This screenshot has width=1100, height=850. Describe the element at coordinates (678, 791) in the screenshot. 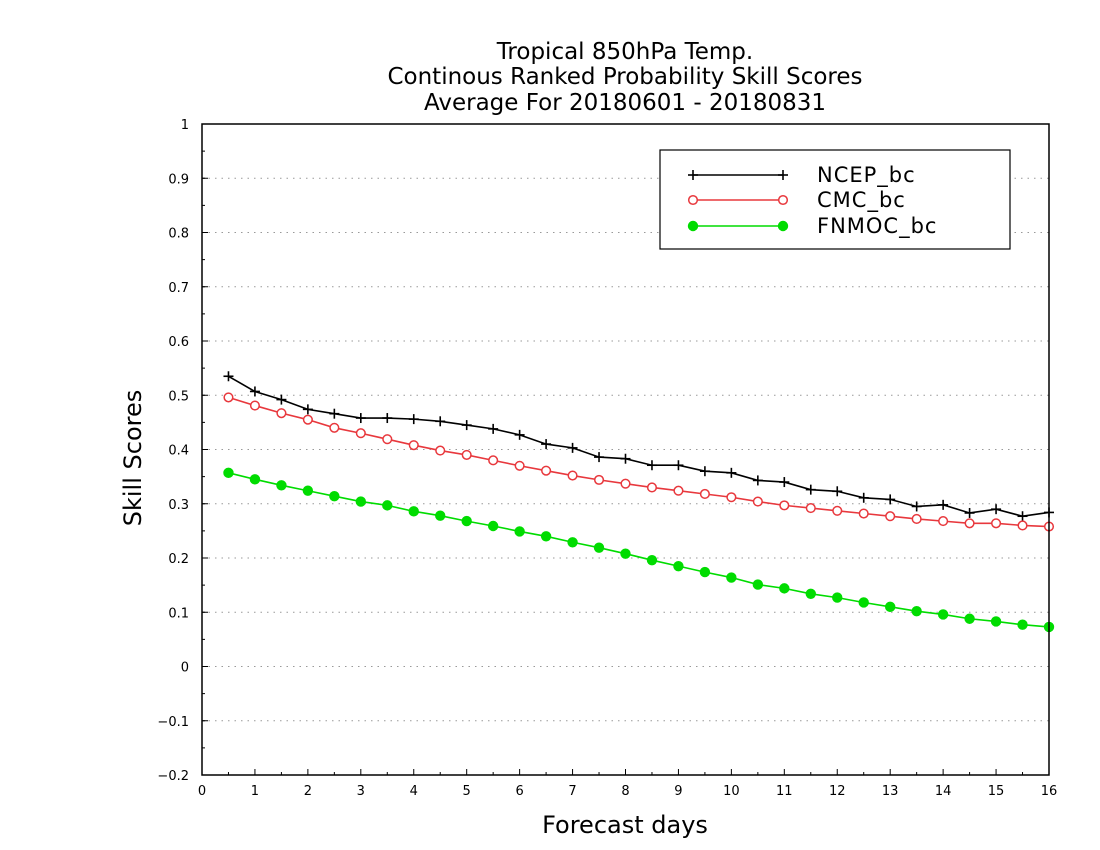

I see `x-tick-label: 9` at that location.